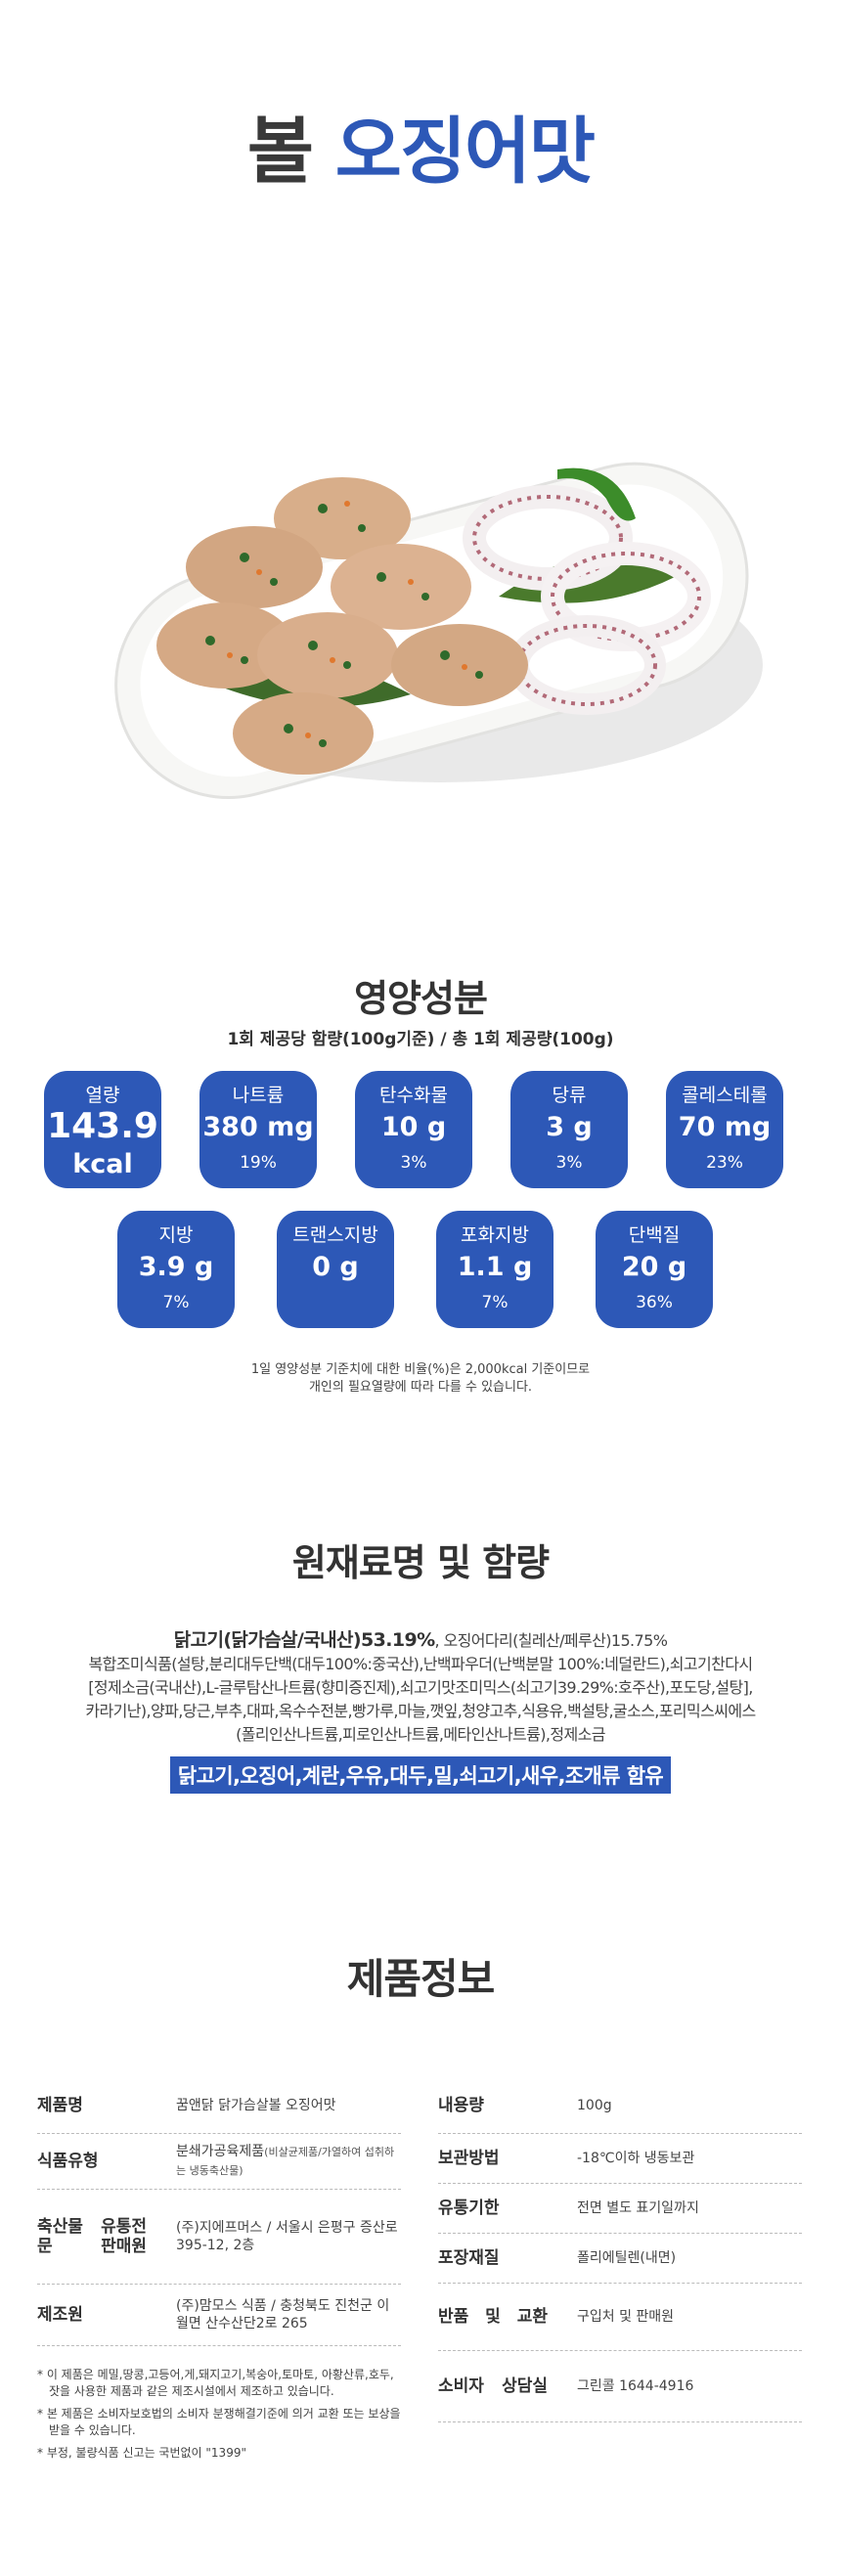 The width and height of the screenshot is (841, 2576). I want to click on info-value: 전면 별도 표기일까지, so click(638, 2208).